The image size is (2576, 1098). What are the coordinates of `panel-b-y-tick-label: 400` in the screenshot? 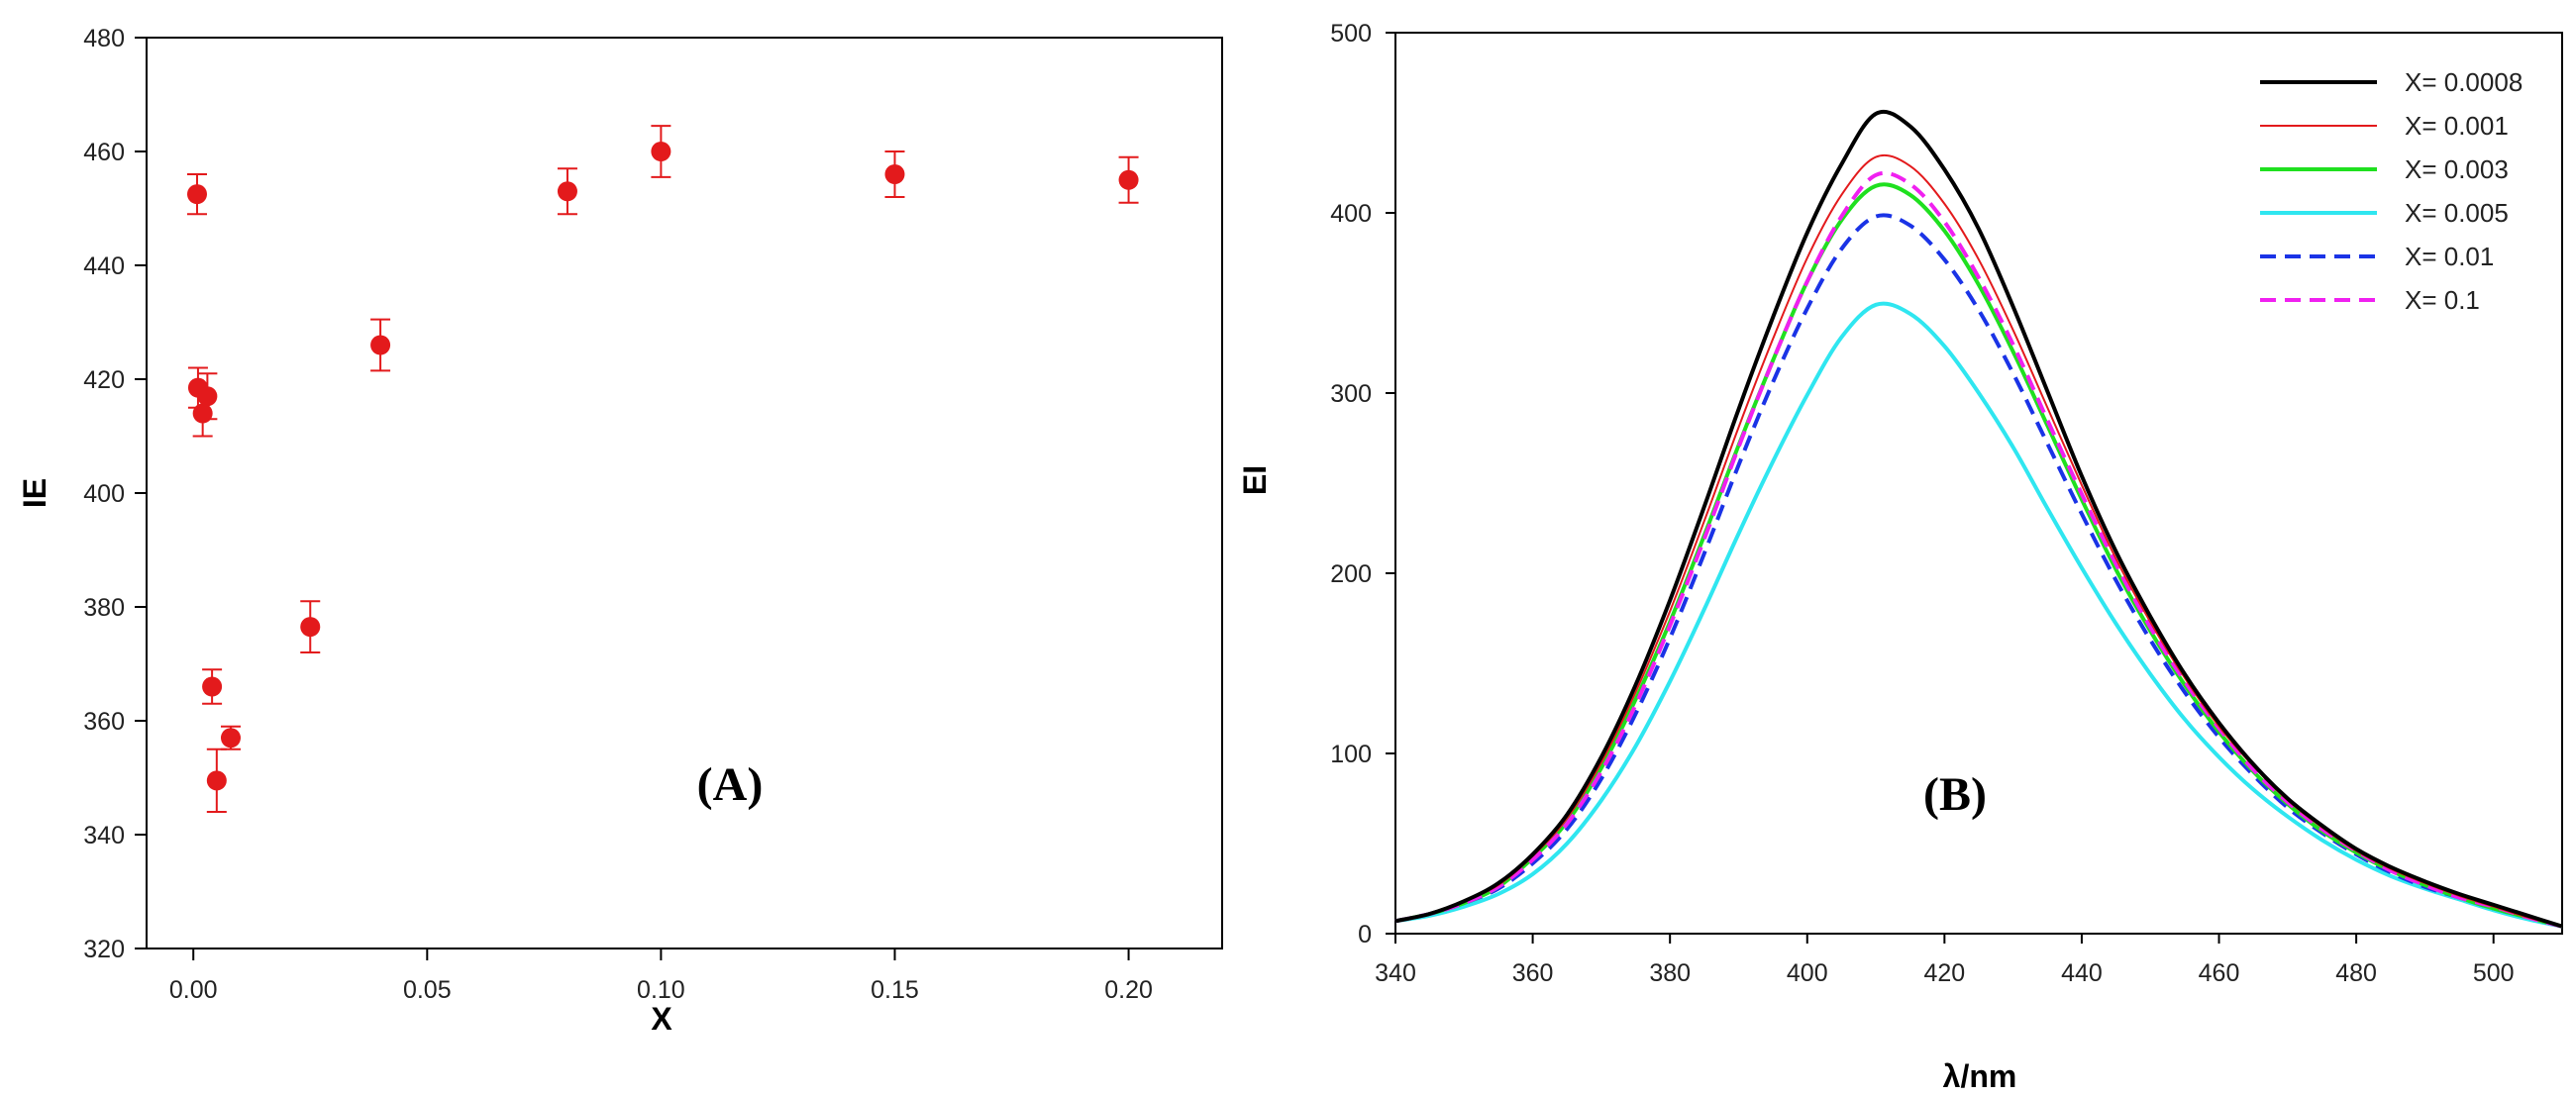 It's located at (1351, 214).